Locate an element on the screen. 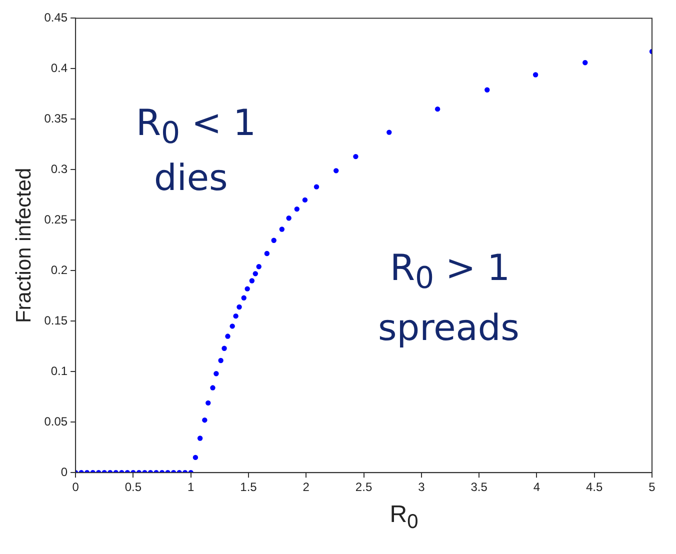 The width and height of the screenshot is (676, 554). x-axis-title: R$_{0}$ is located at coordinates (404, 517).